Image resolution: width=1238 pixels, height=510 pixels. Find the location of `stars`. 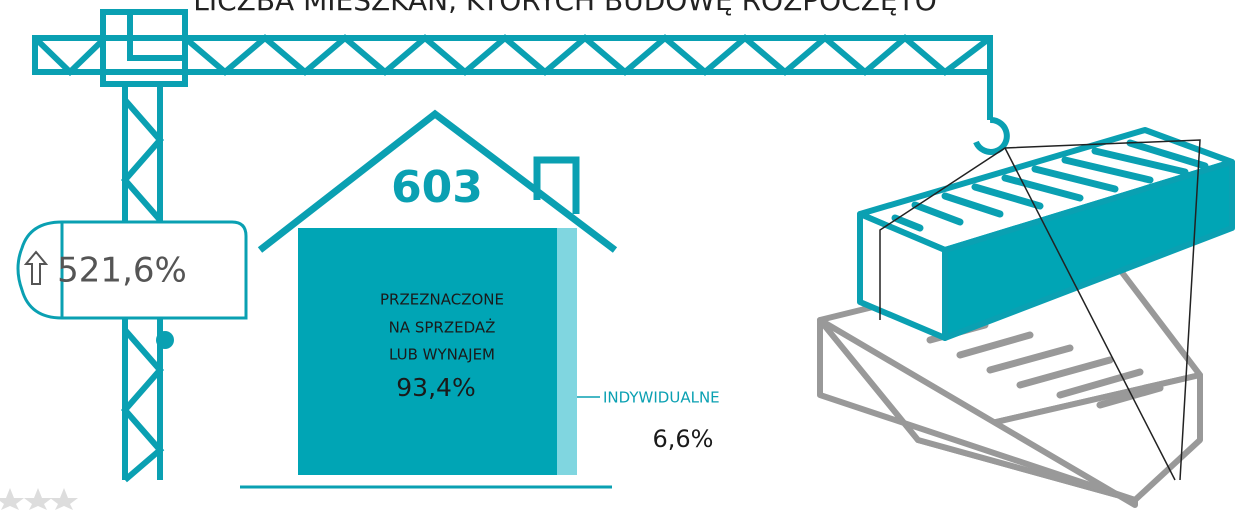

stars is located at coordinates (39, 499).